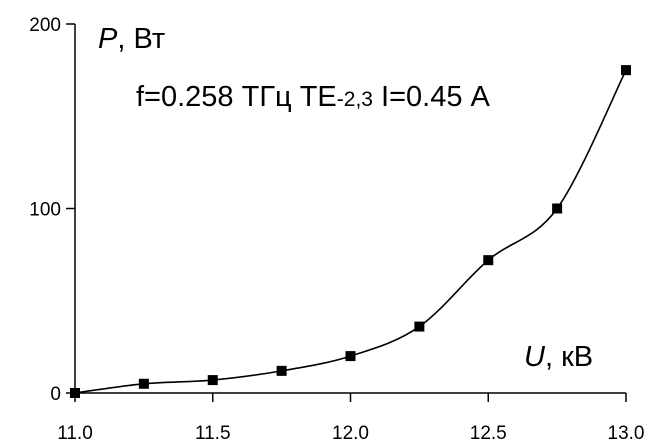 Image resolution: width=649 pixels, height=444 pixels. What do you see at coordinates (355, 99) in the screenshot?
I see `annotation-sub: -2,3` at bounding box center [355, 99].